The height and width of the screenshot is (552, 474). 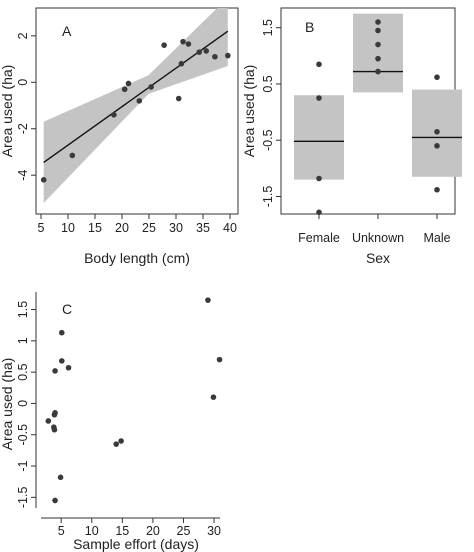 What do you see at coordinates (23, 435) in the screenshot?
I see `panel-c-y-tick-label: -0.5` at bounding box center [23, 435].